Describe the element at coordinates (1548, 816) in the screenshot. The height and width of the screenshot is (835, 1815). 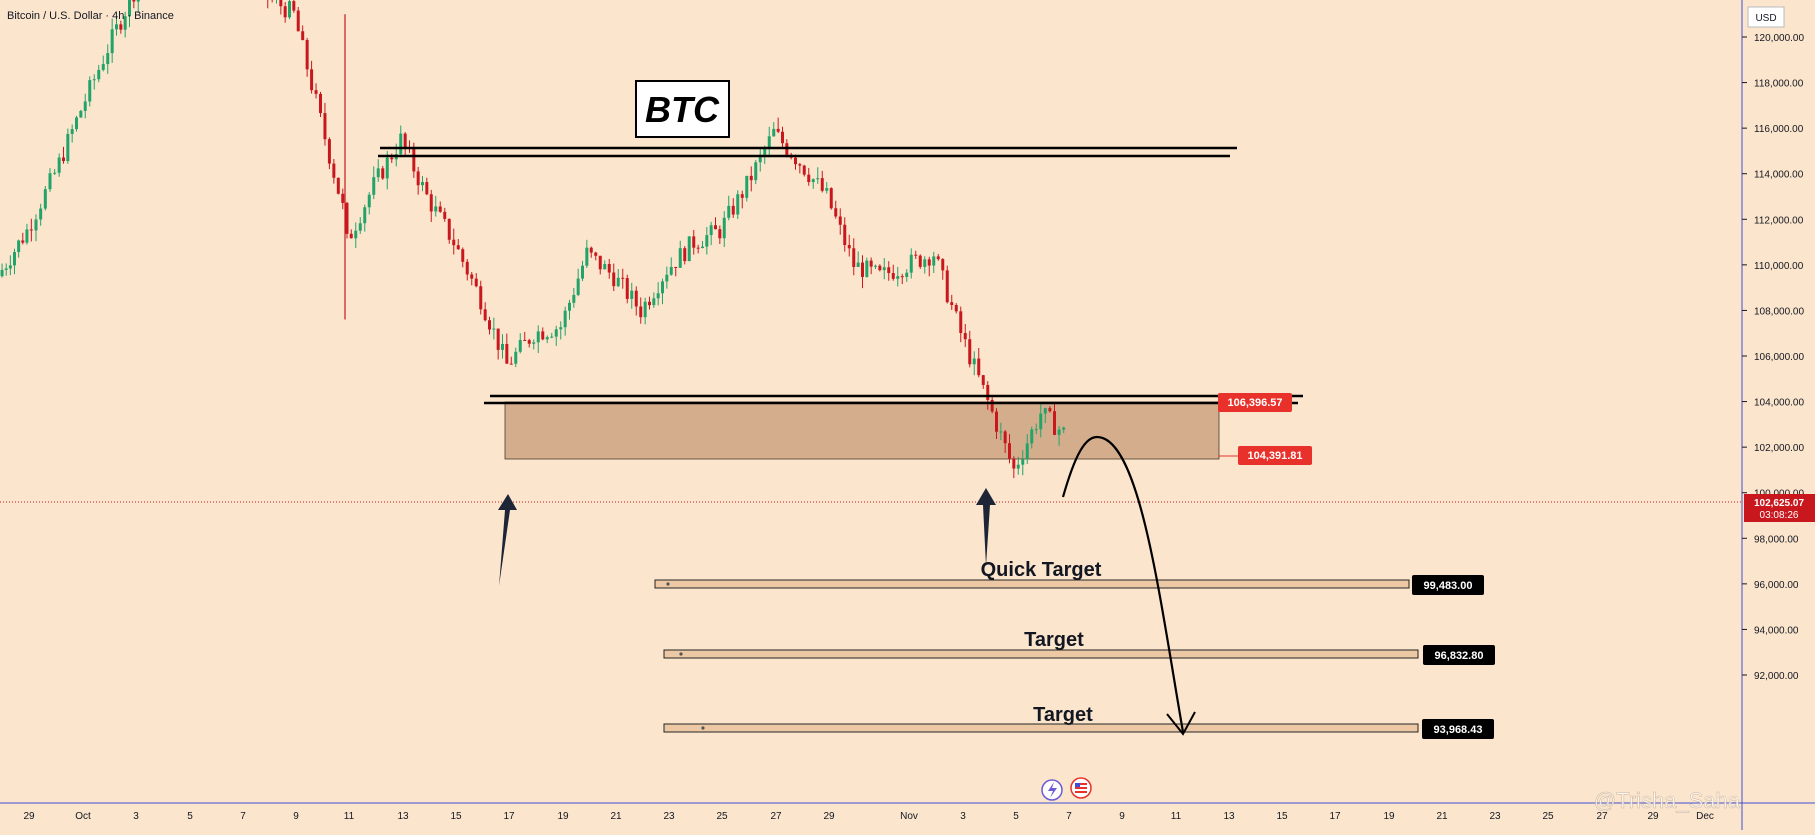
I see `time-tick-label: 25` at that location.